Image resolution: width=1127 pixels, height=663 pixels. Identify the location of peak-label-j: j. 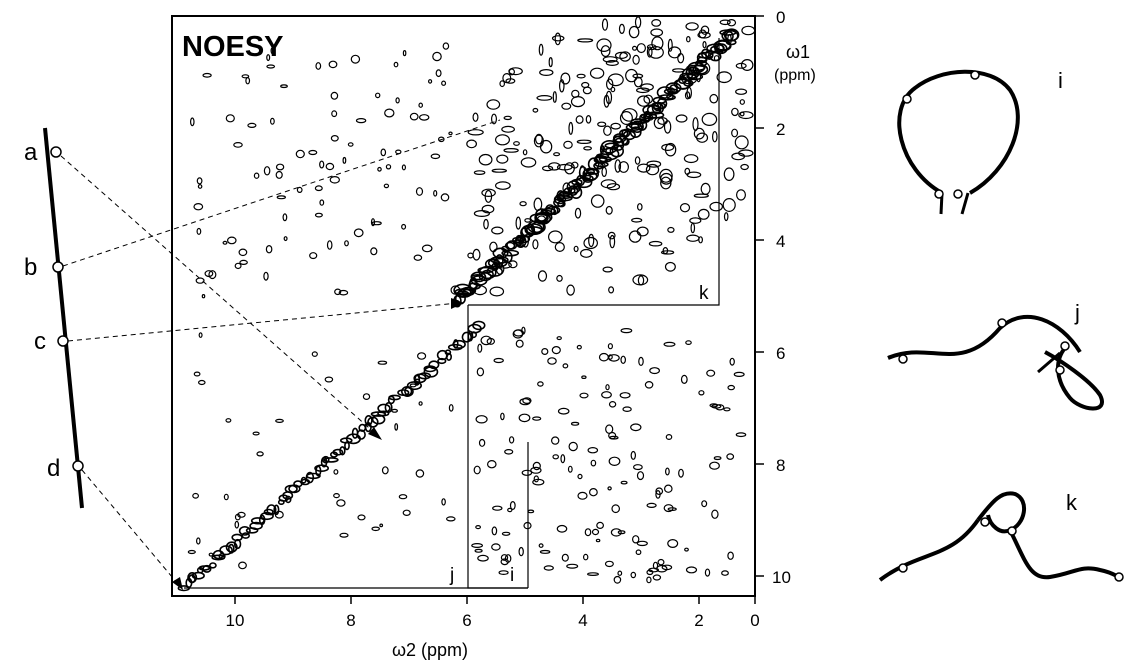
(451, 575).